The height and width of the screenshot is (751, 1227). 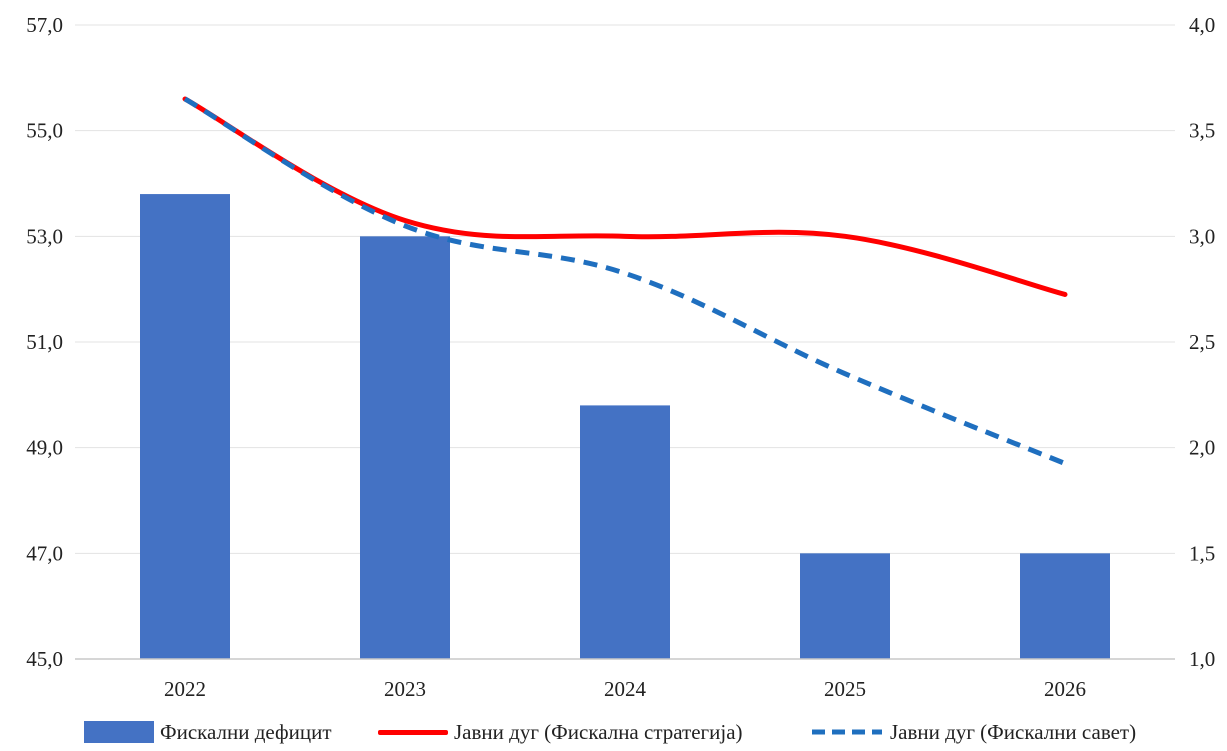 I want to click on right-y-axis: 1,0 1,5 2,0 2,5 3,0 3,5 4,0, so click(x=1202, y=342).